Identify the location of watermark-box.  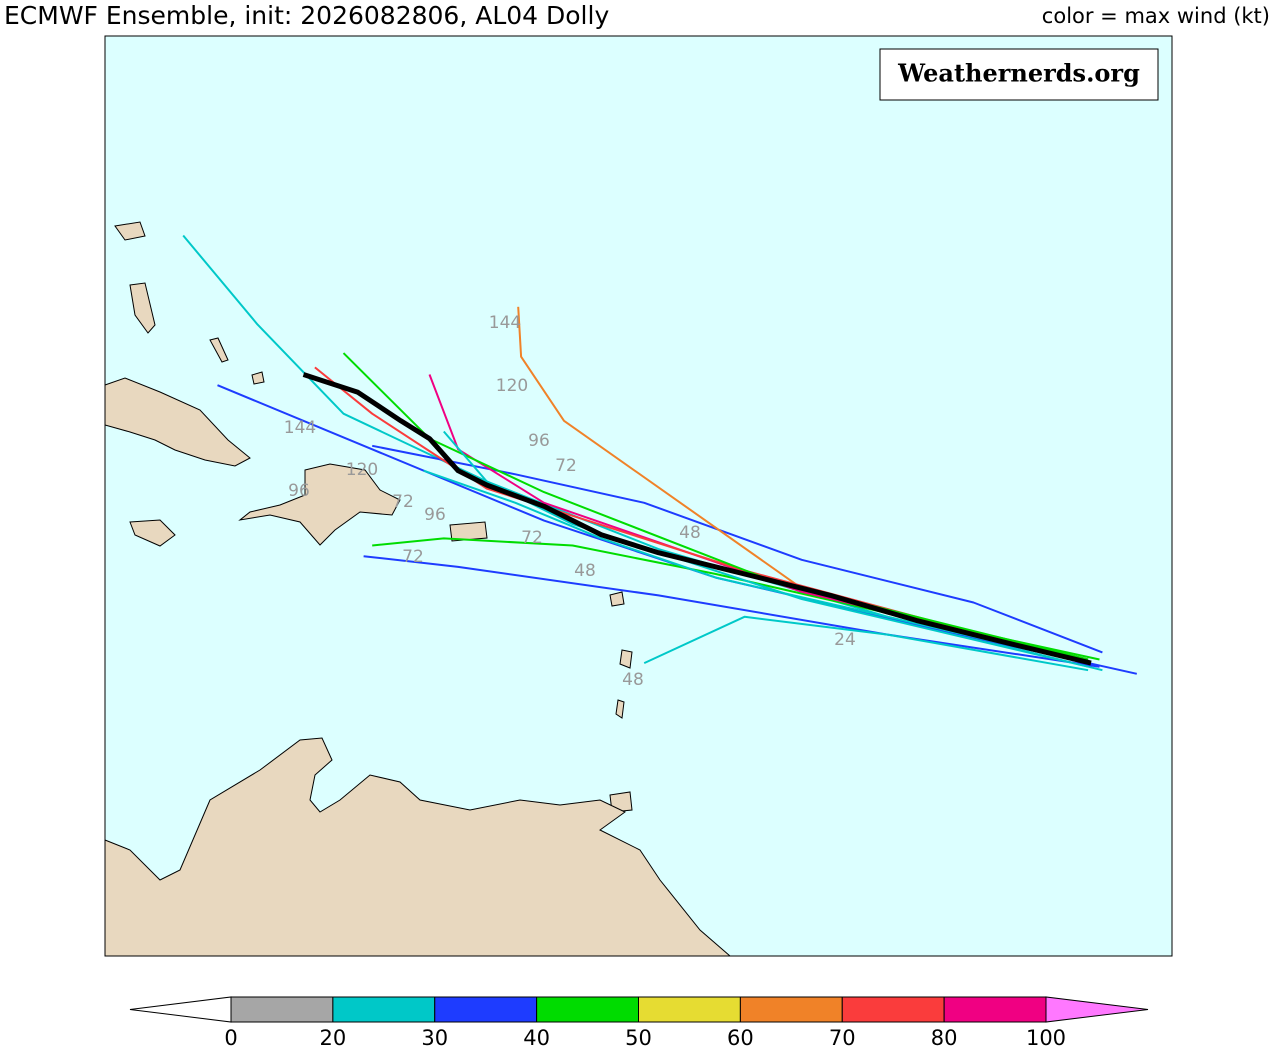
(1019, 74).